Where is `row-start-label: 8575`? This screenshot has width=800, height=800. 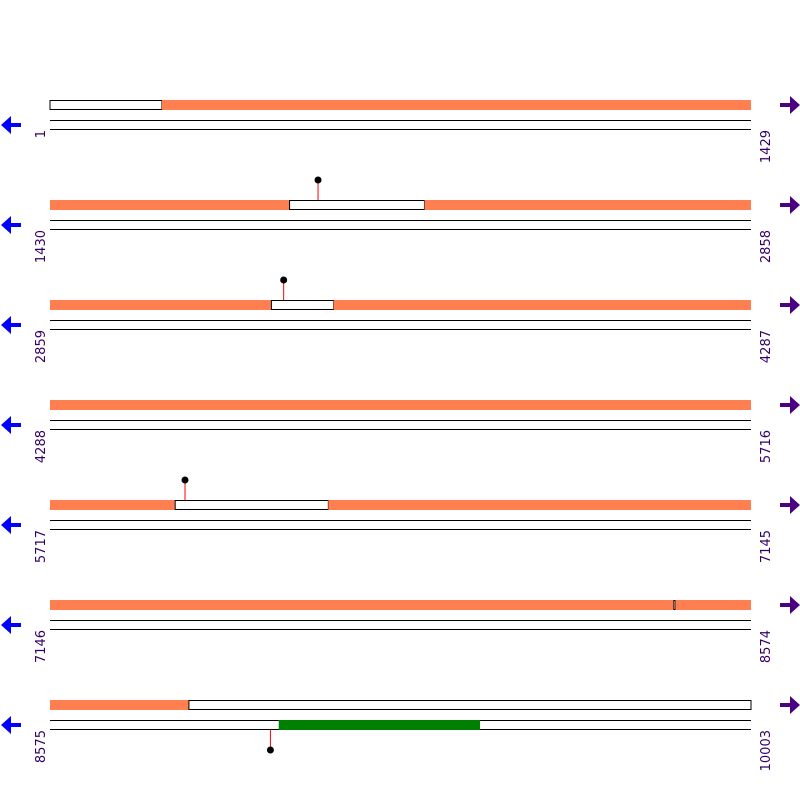
row-start-label: 8575 is located at coordinates (41, 746).